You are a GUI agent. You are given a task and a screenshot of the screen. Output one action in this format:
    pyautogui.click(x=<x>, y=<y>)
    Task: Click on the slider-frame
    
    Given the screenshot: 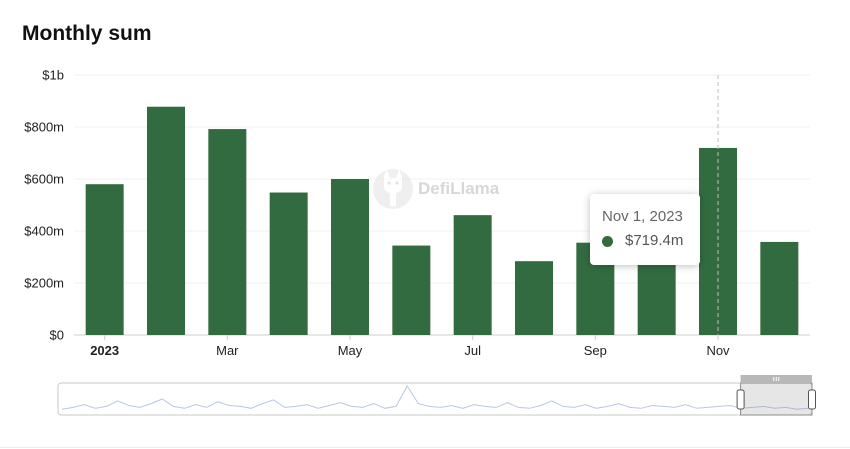 What is the action you would take?
    pyautogui.click(x=435, y=399)
    